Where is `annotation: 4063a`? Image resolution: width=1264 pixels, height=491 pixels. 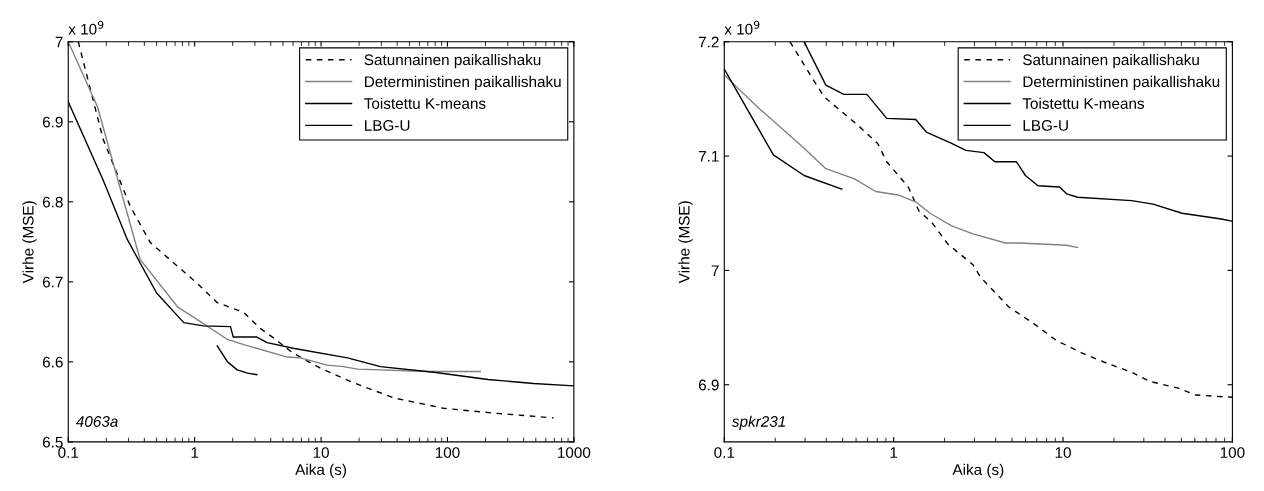 annotation: 4063a is located at coordinates (96, 421).